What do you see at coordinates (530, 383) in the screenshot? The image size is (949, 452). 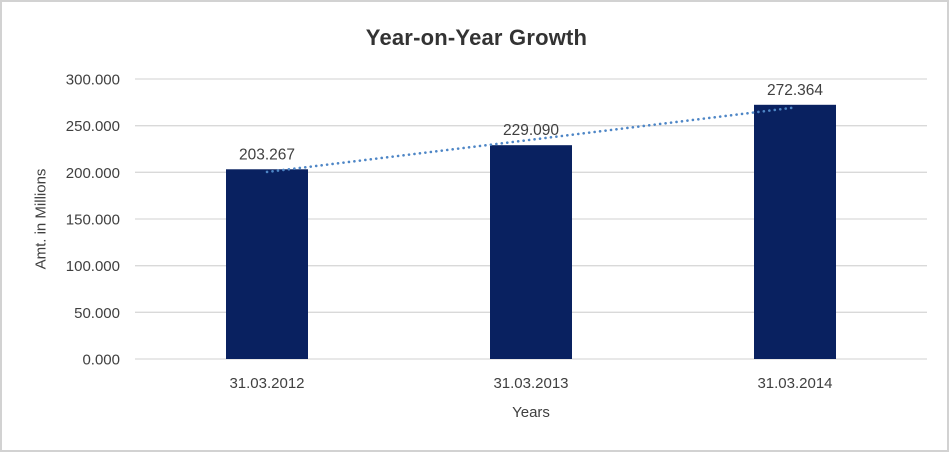 I see `x-tick-label: 31.03.2013` at bounding box center [530, 383].